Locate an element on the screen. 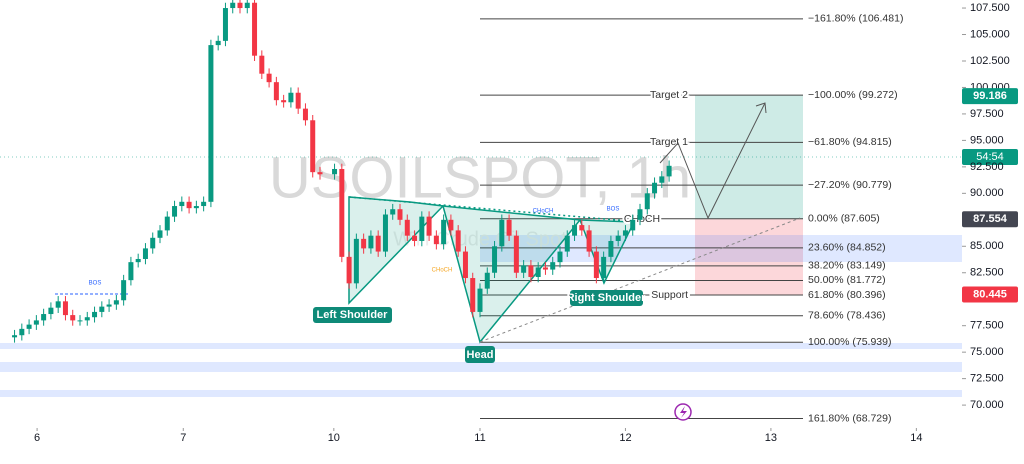 Image resolution: width=1024 pixels, height=464 pixels. level-name: Target 1 is located at coordinates (669, 142).